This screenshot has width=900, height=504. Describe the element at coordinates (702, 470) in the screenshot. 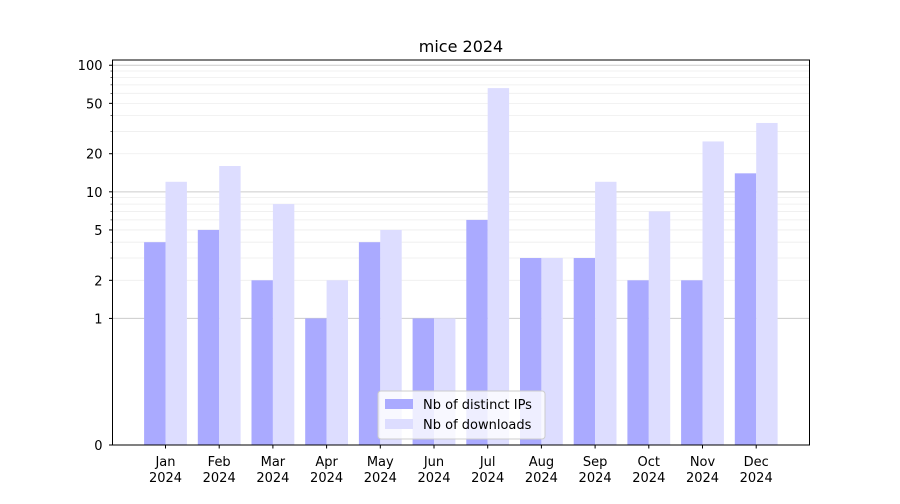

I see `x-tick-label: Nov 2024` at that location.